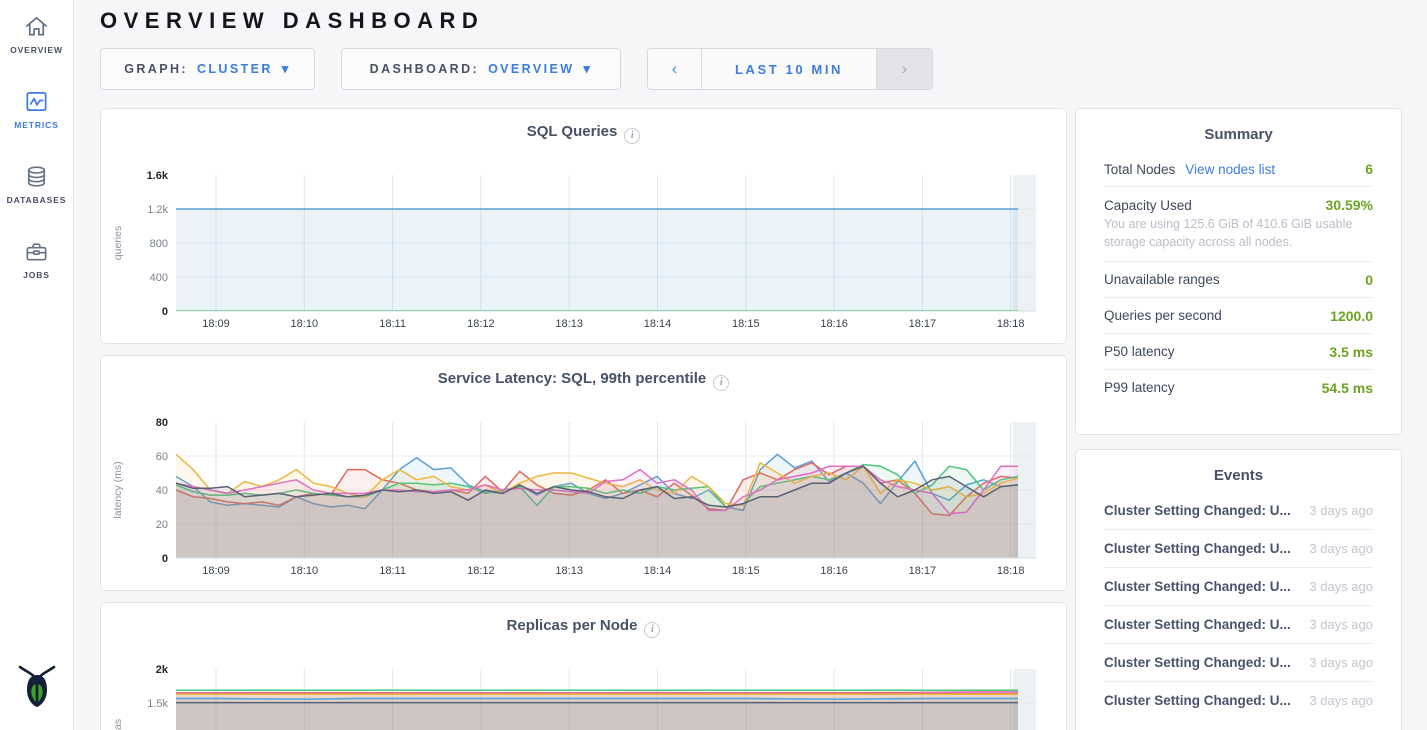 The height and width of the screenshot is (730, 1427). I want to click on svg-text: 80, so click(162, 423).